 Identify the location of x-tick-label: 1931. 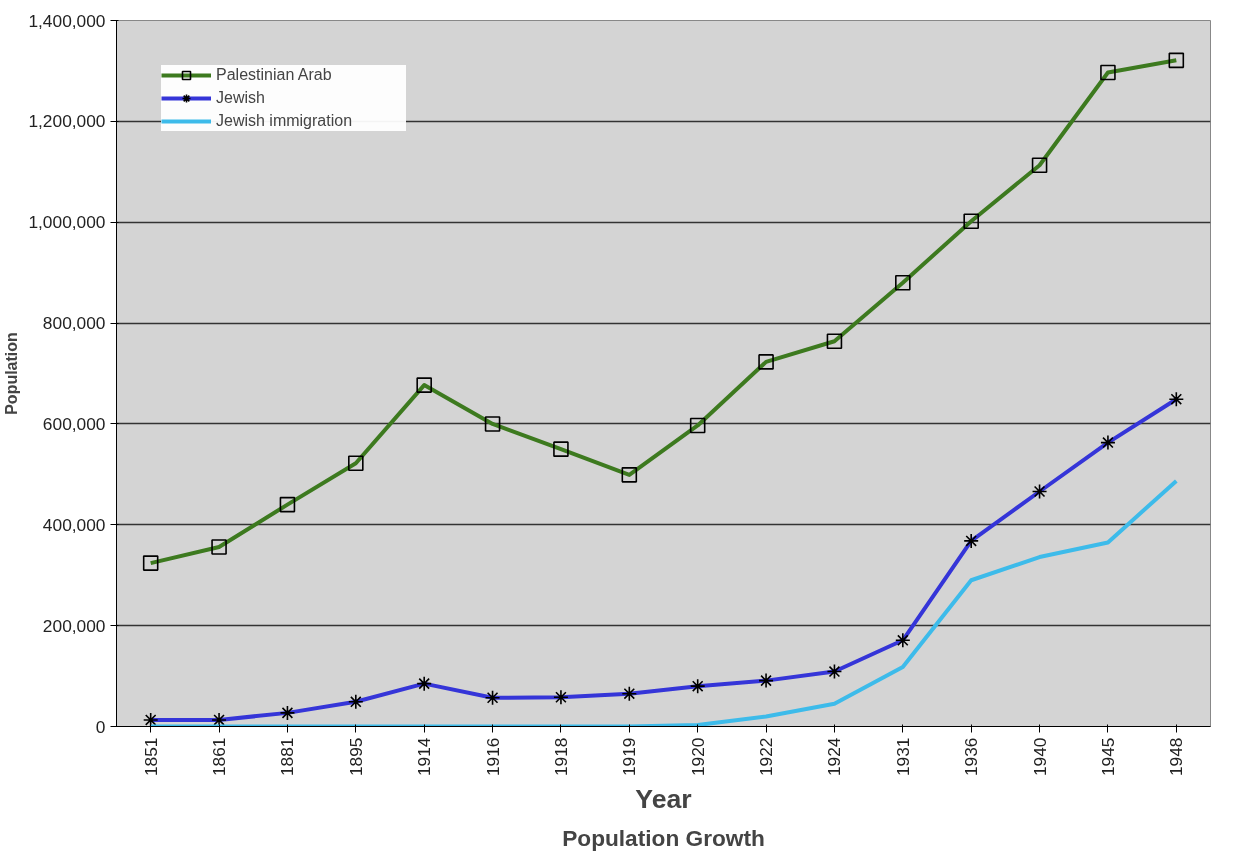
(902, 757).